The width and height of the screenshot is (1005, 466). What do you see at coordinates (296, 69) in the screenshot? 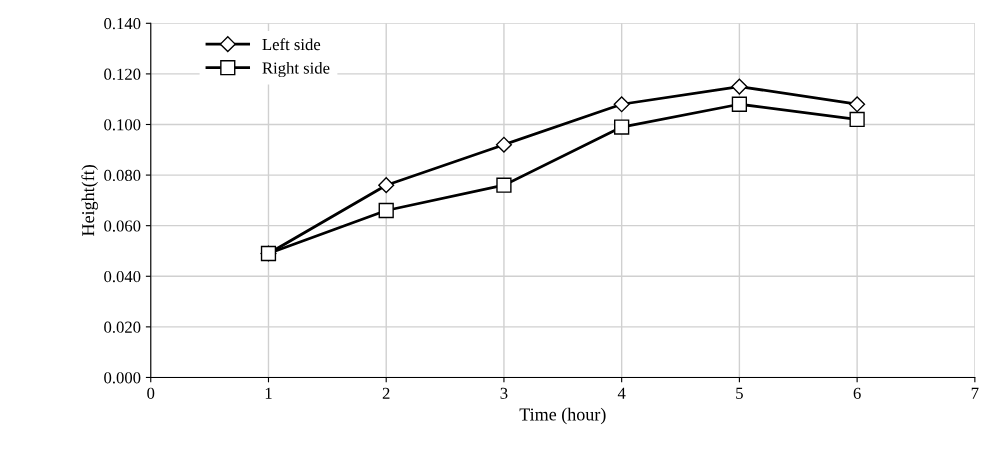
I see `legend-label: Right side` at bounding box center [296, 69].